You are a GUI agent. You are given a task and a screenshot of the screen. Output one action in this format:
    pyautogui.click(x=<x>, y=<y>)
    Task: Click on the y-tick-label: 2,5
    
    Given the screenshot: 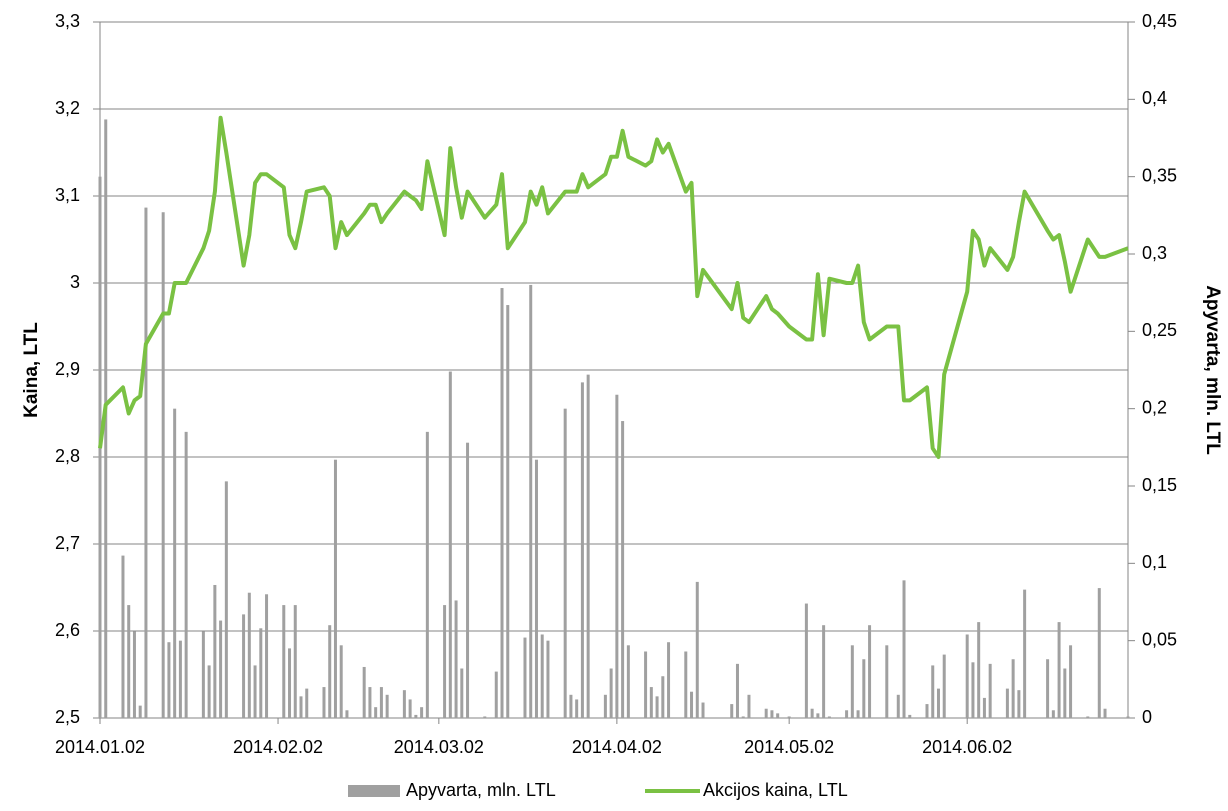 What is the action you would take?
    pyautogui.click(x=67, y=717)
    